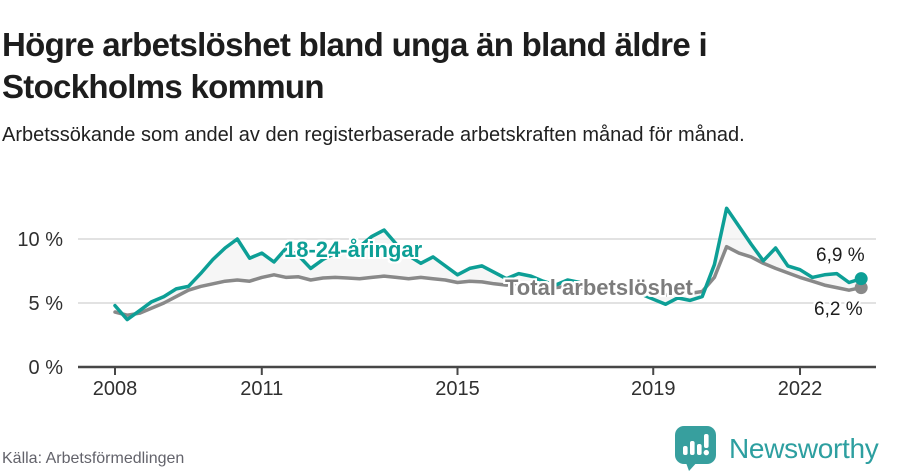 Image resolution: width=900 pixels, height=474 pixels. Describe the element at coordinates (46, 304) in the screenshot. I see `y-tick-label: 5 %` at that location.